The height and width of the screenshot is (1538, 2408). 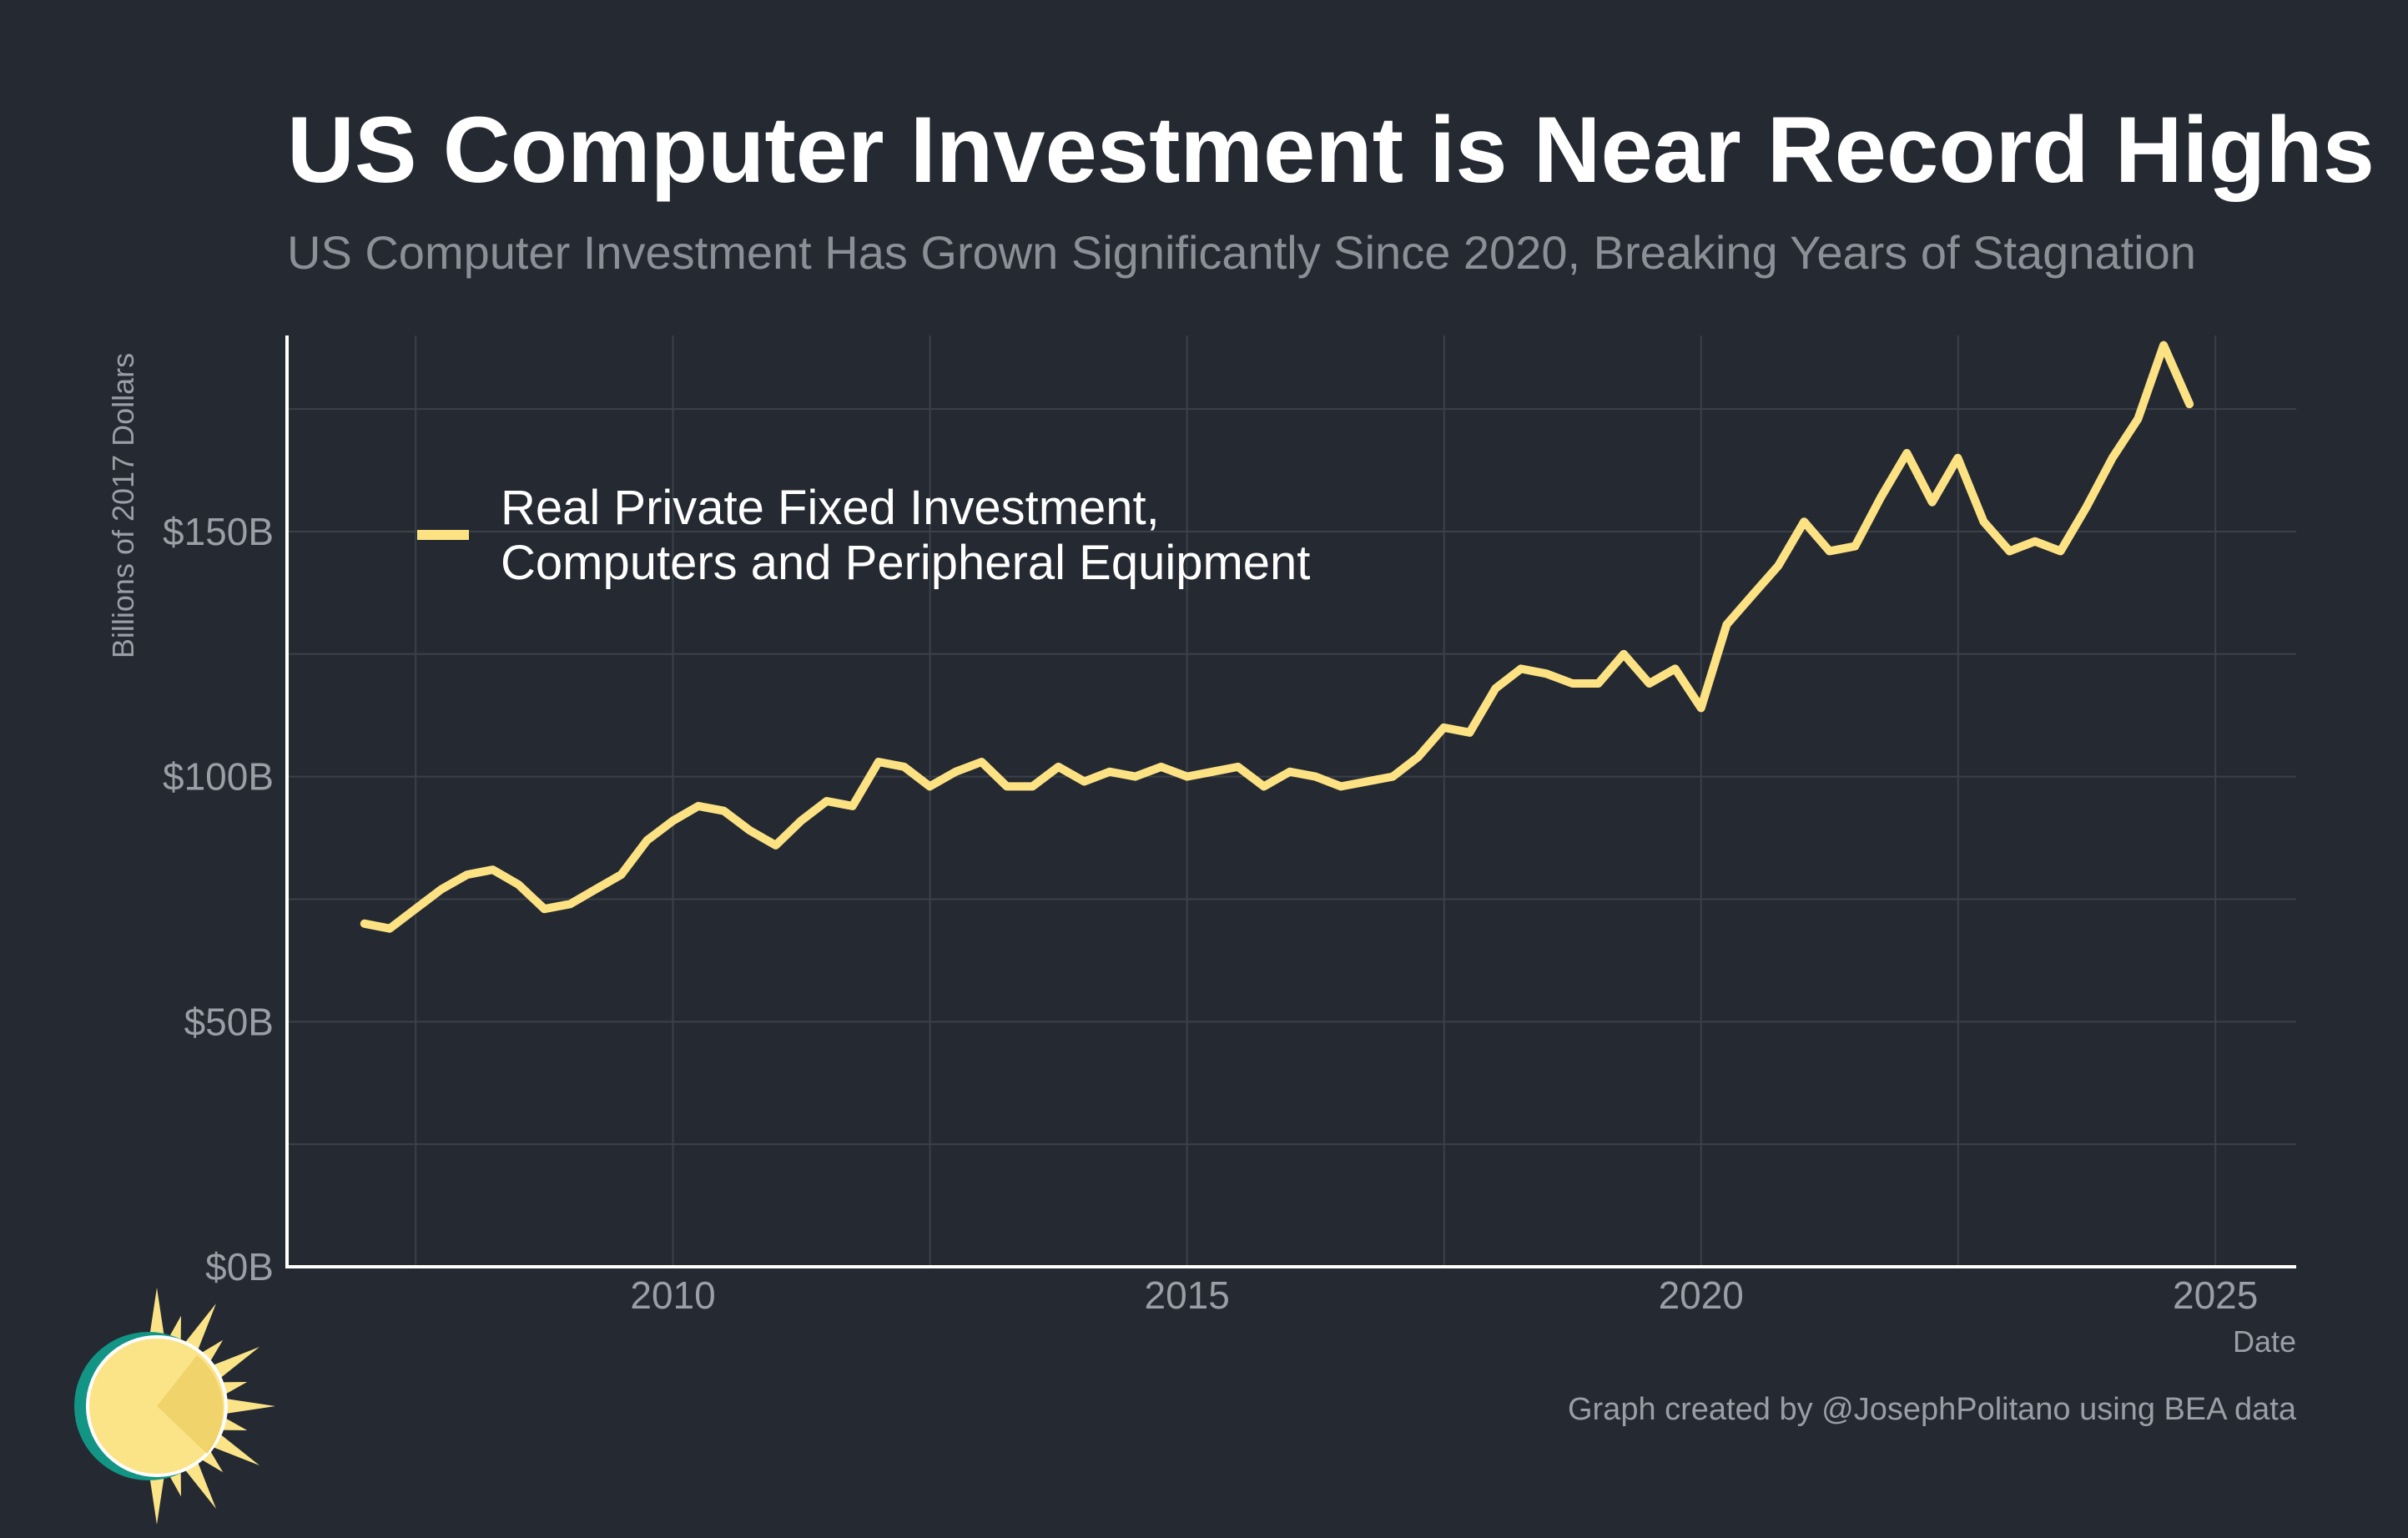 I want to click on x-axis-title: Date, so click(x=2264, y=1341).